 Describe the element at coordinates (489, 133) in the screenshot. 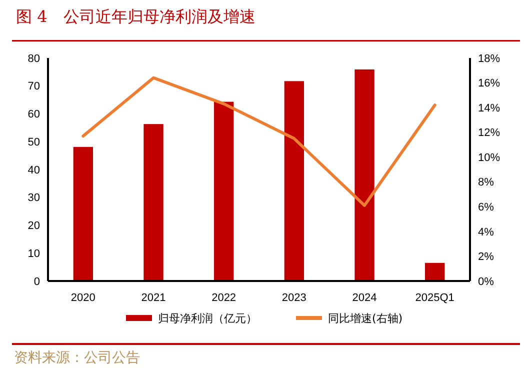

I see `y2-tick-label: 12%` at that location.